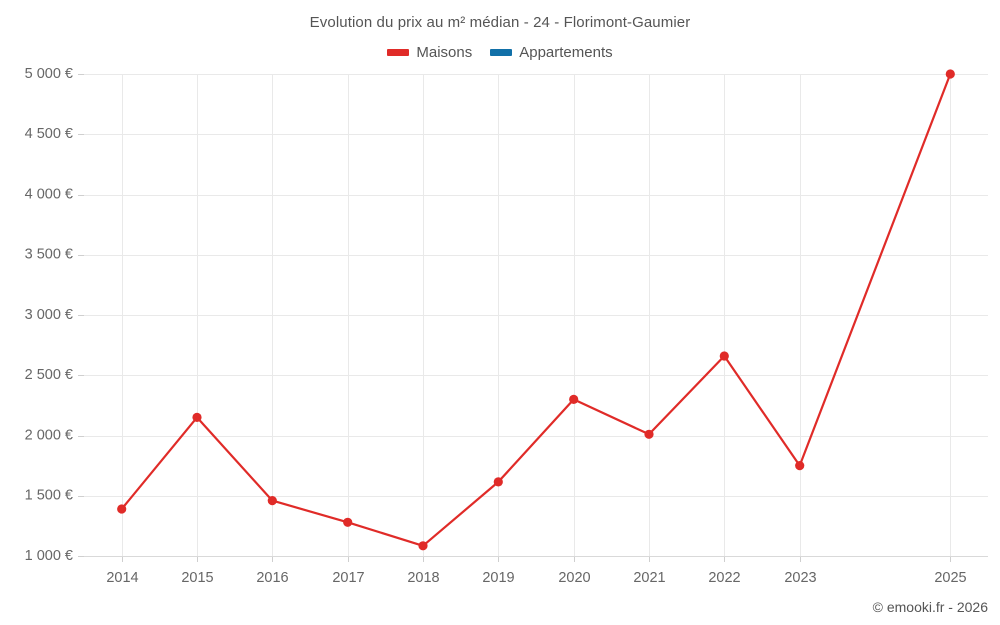 This screenshot has width=1000, height=625. Describe the element at coordinates (498, 578) in the screenshot. I see `x-tick-label: 2019` at that location.